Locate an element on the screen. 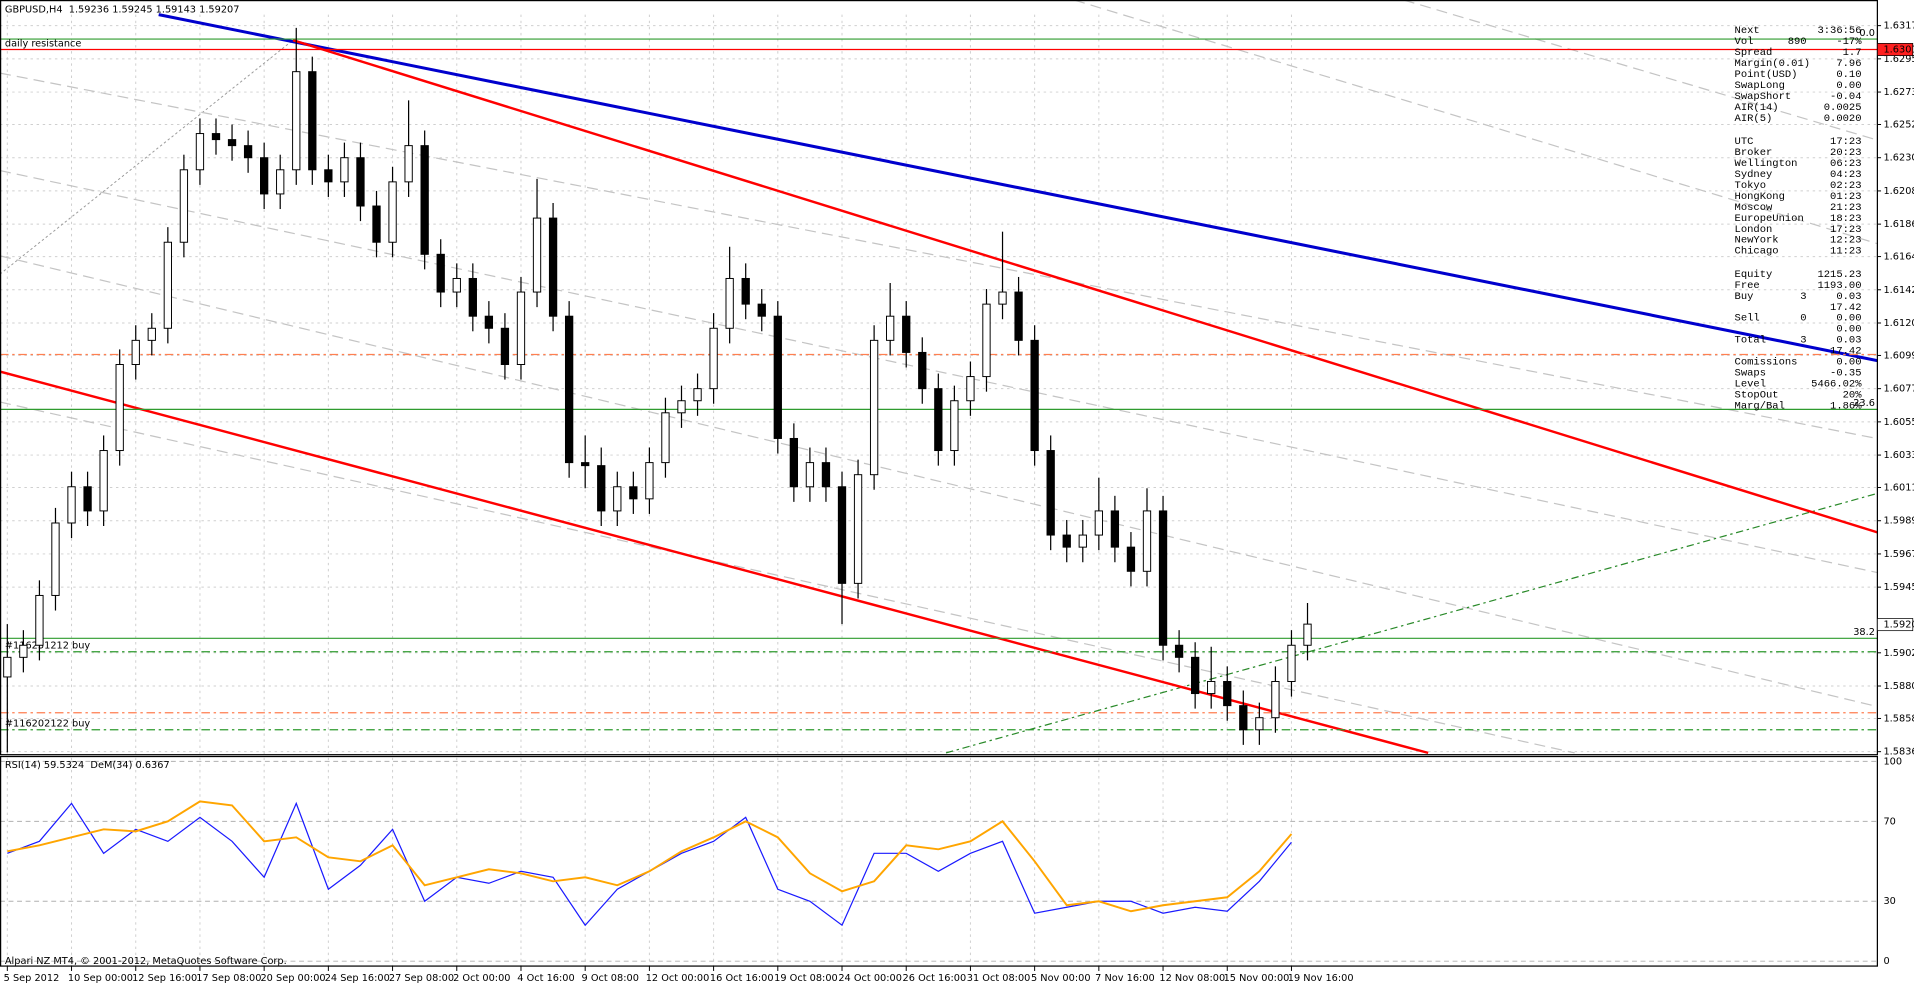  info-label: Buy is located at coordinates (1744, 297).